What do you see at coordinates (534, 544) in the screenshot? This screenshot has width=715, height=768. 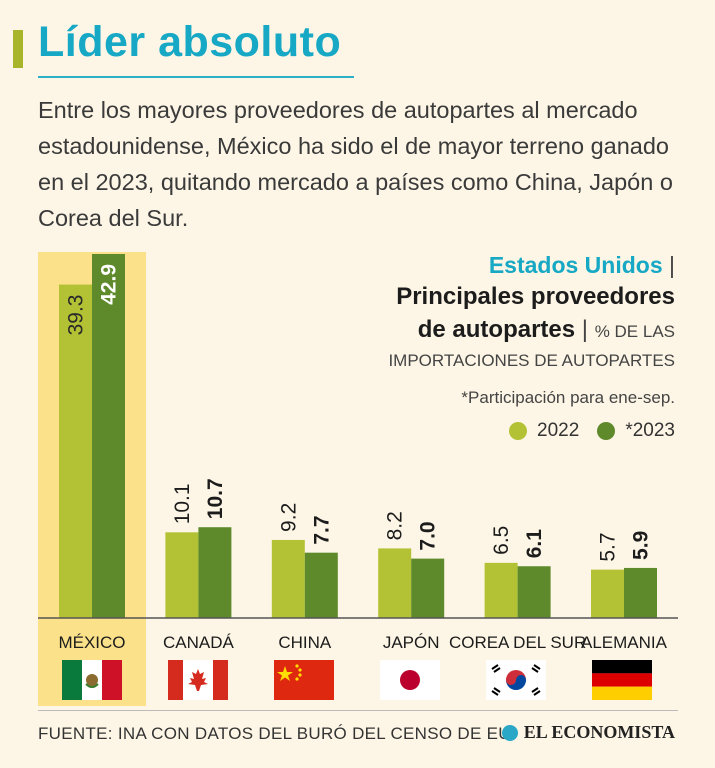 I see `data-label-2023-4: 6.1` at bounding box center [534, 544].